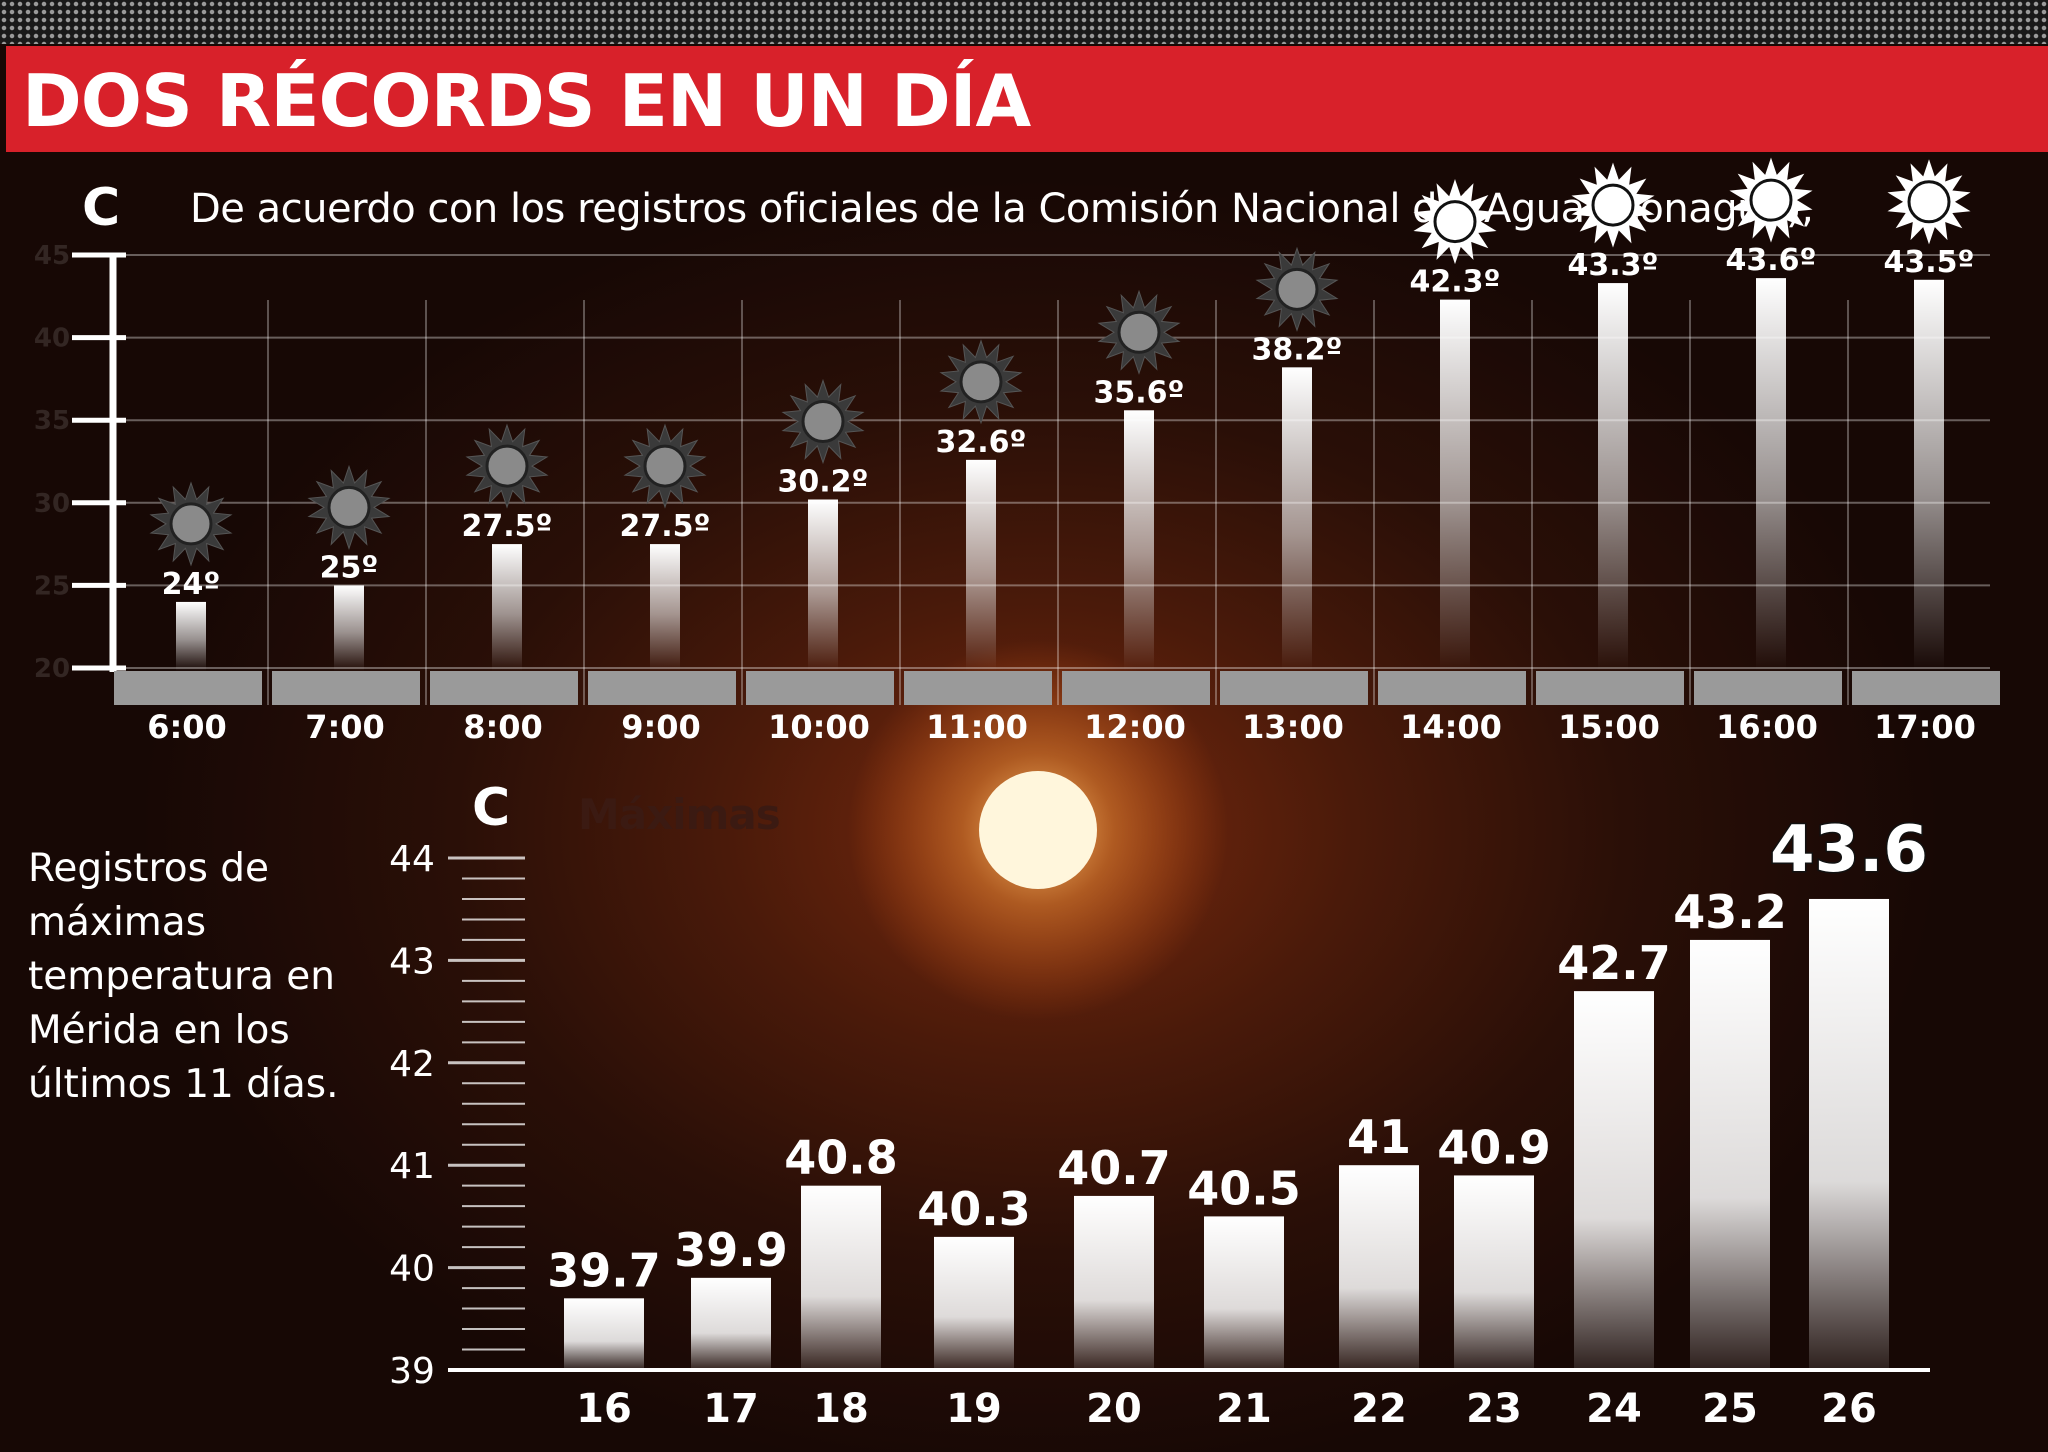 The image size is (2048, 1452). What do you see at coordinates (1024, 22) in the screenshot?
I see `dotted-top-border` at bounding box center [1024, 22].